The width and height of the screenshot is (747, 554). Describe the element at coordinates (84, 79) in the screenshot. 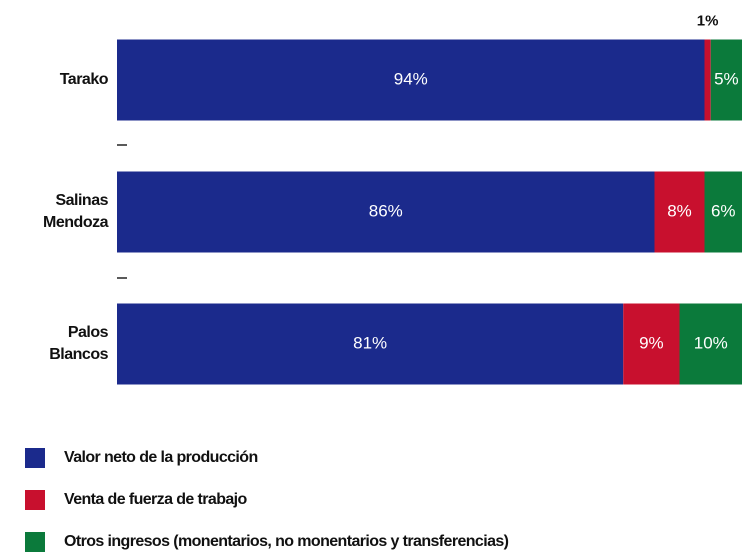

I see `category-label: Tarako` at that location.